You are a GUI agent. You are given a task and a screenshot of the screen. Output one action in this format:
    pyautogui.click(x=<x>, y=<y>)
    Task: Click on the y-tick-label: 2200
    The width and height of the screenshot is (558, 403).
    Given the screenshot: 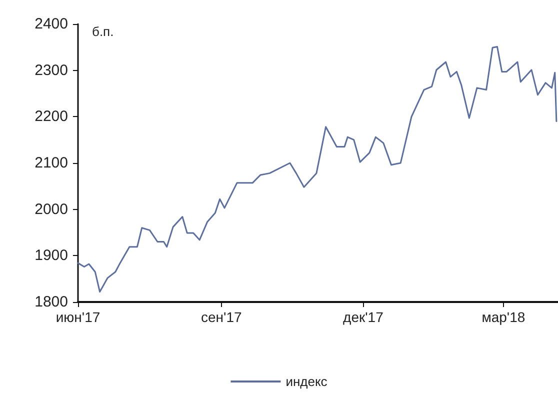 What is the action you would take?
    pyautogui.click(x=51, y=117)
    